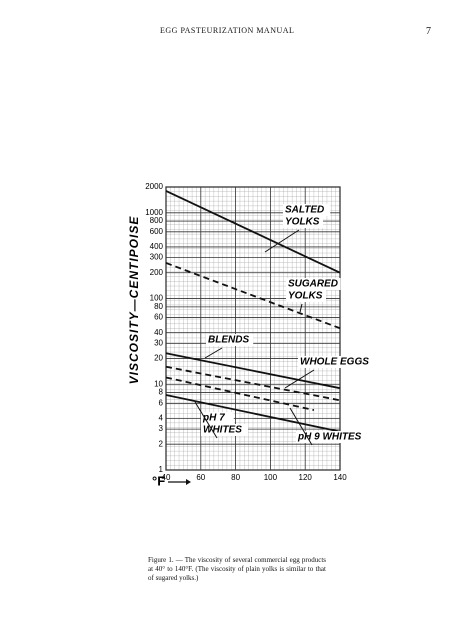  I want to click on y-tick-label: 100, so click(157, 298).